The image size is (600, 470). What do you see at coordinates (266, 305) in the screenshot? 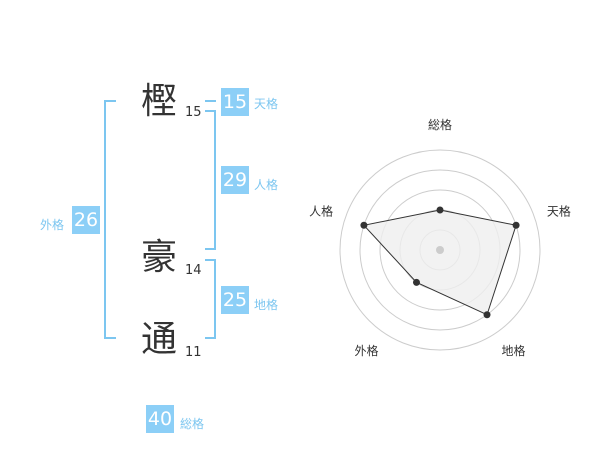
I see `chikaku-label: 地格` at bounding box center [266, 305].